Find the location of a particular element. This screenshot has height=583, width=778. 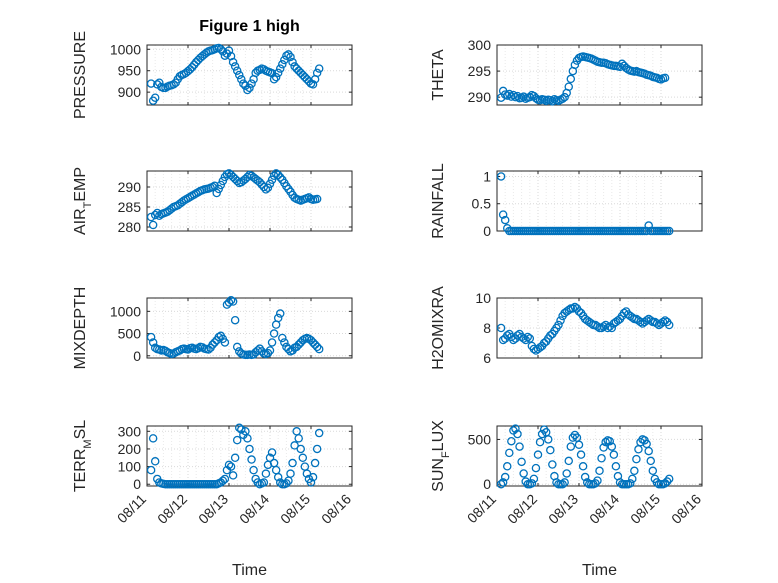

y-axis-label: TERRMSL is located at coordinates (83, 456).